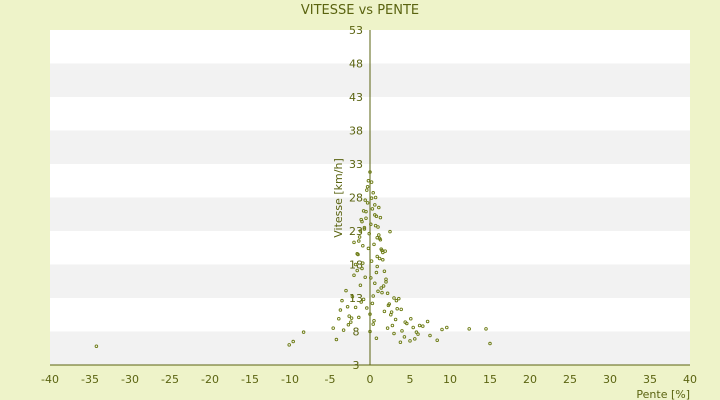  Describe the element at coordinates (410, 379) in the screenshot. I see `x-tick-label: 5` at that location.